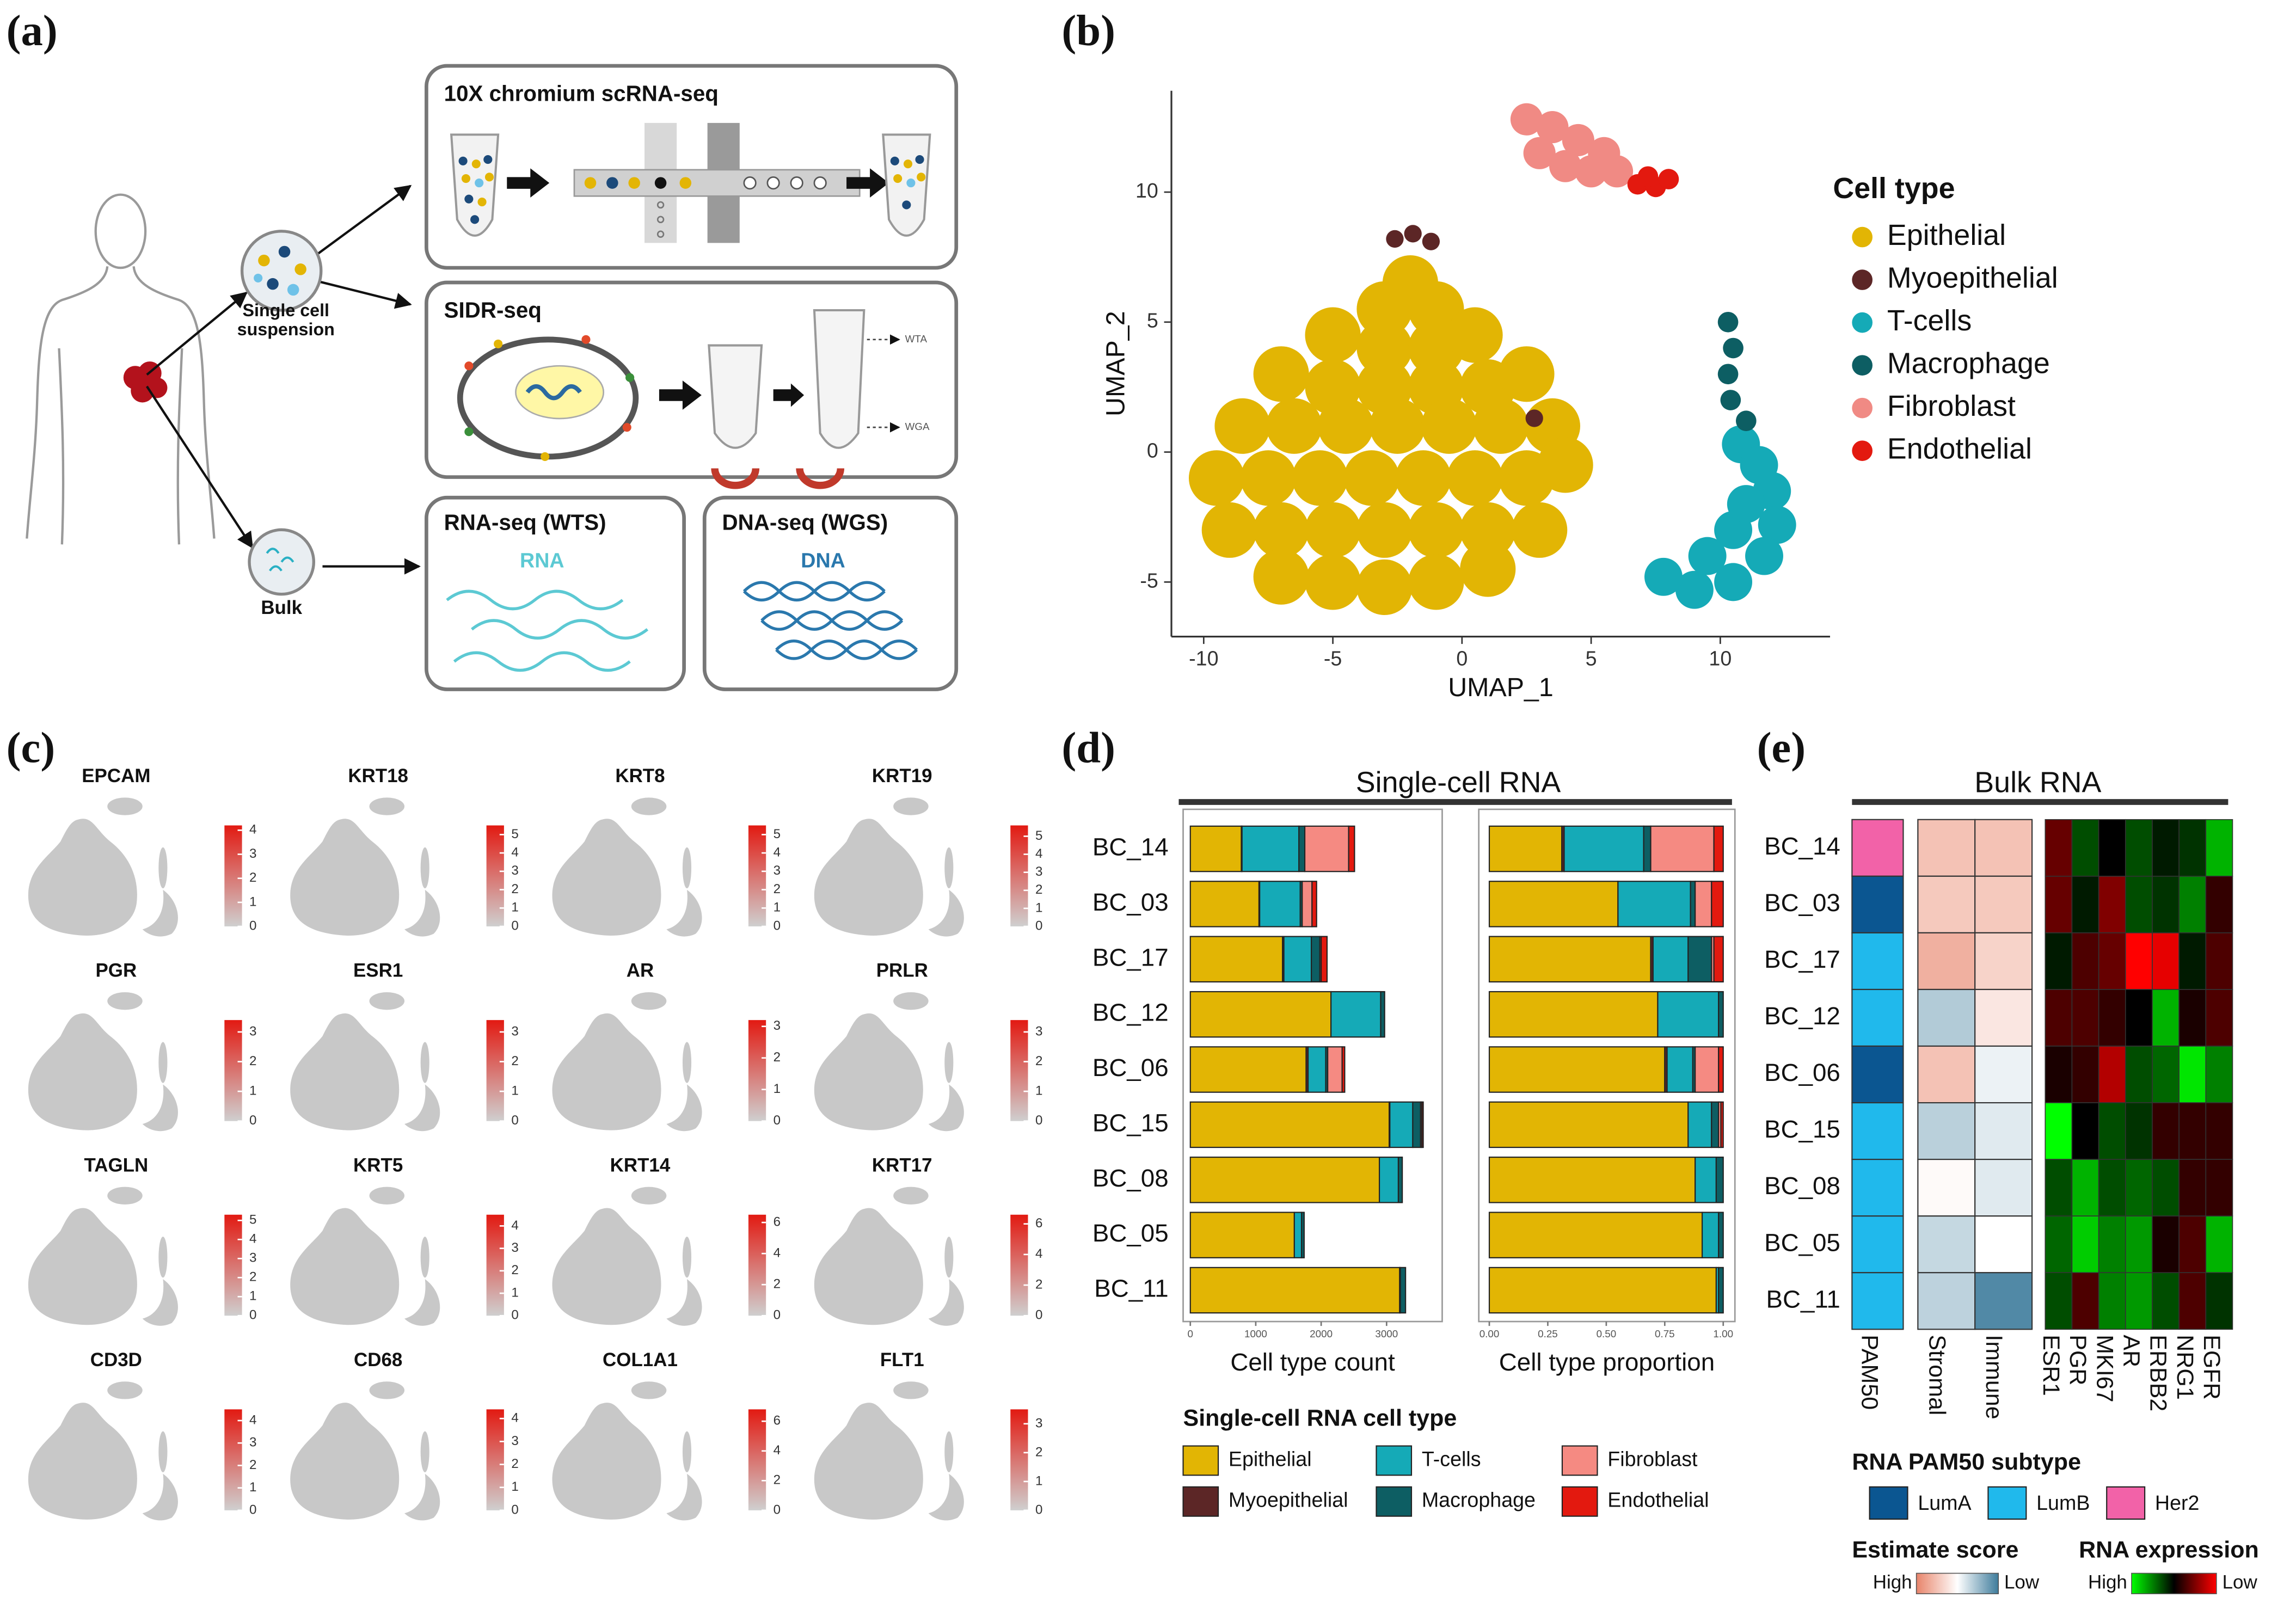 This screenshot has width=2296, height=1604. What do you see at coordinates (1115, 363) in the screenshot?
I see `y-axis-label: UMAP_2` at bounding box center [1115, 363].